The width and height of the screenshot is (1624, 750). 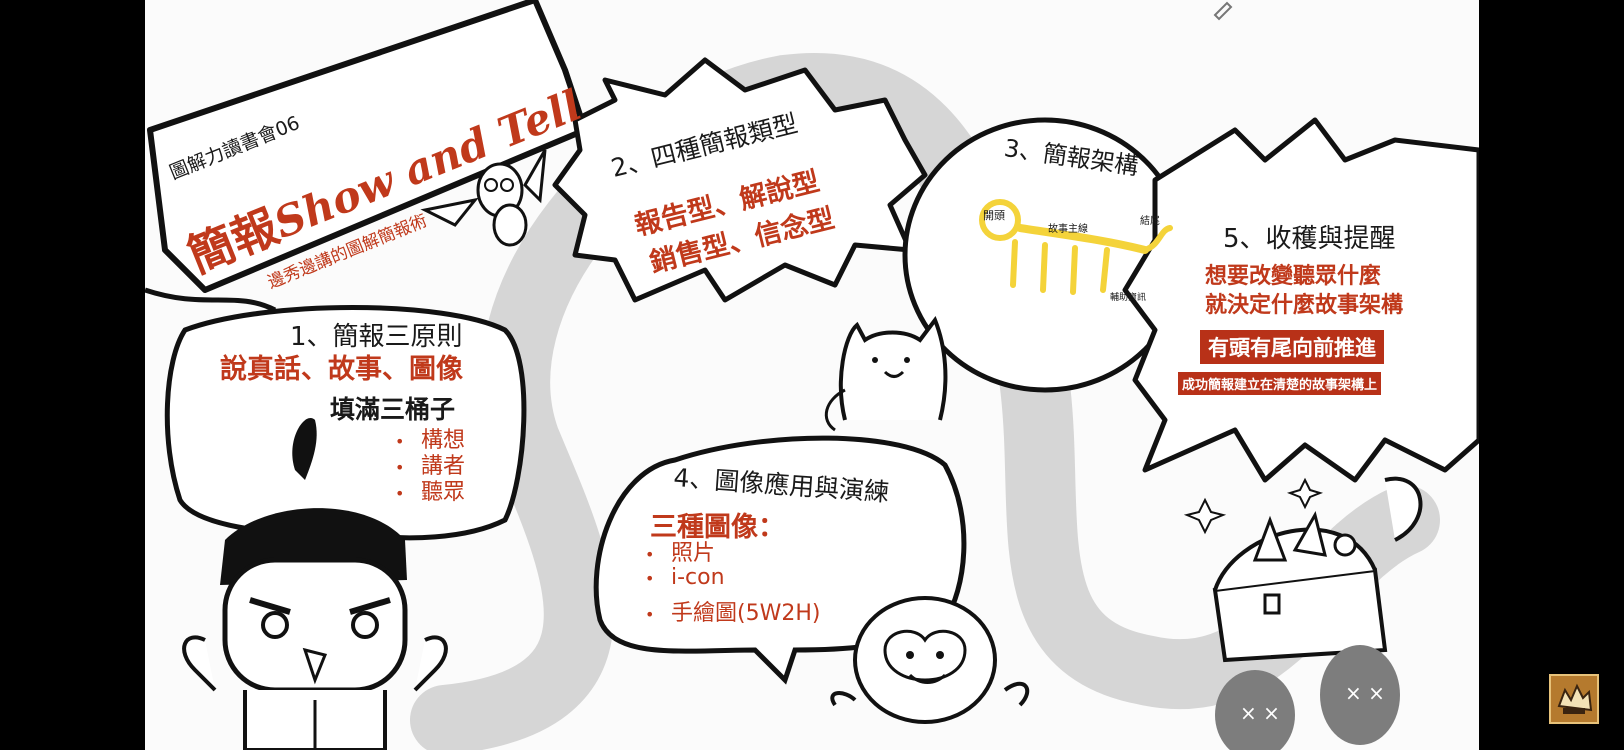 What do you see at coordinates (1303, 569) in the screenshot?
I see `treasure-chest-icon` at bounding box center [1303, 569].